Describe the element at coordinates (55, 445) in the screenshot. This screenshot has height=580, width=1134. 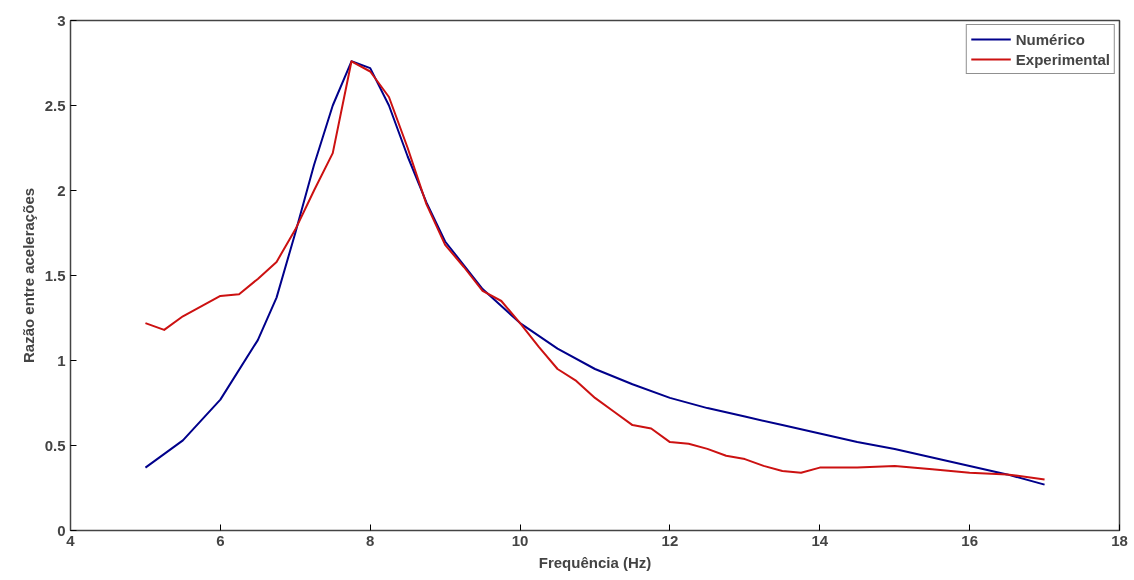
I see `y-tick-label: 0.5` at that location.